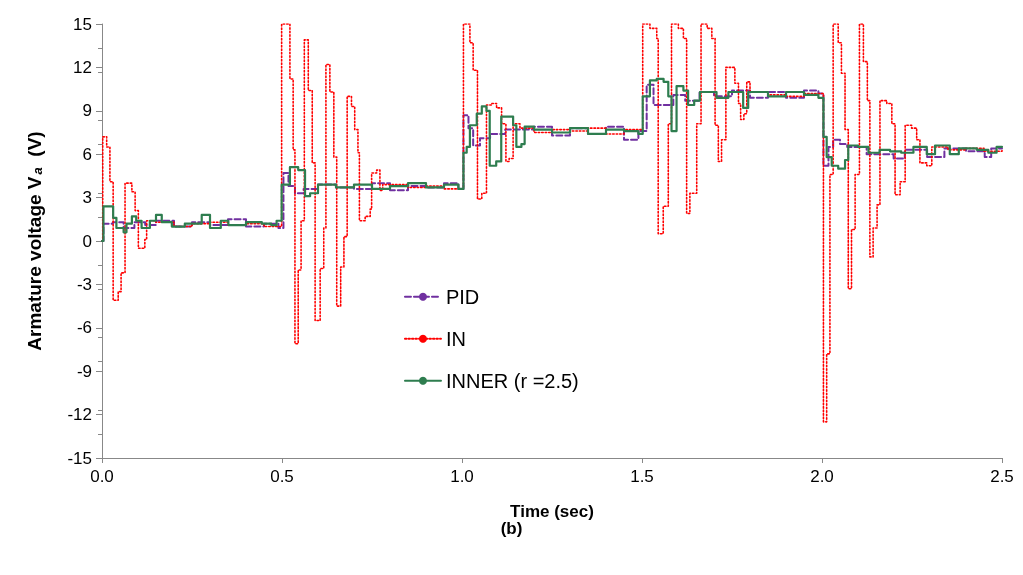 The height and width of the screenshot is (575, 1023). Describe the element at coordinates (462, 476) in the screenshot. I see `x-tick-label: 1.0` at that location.